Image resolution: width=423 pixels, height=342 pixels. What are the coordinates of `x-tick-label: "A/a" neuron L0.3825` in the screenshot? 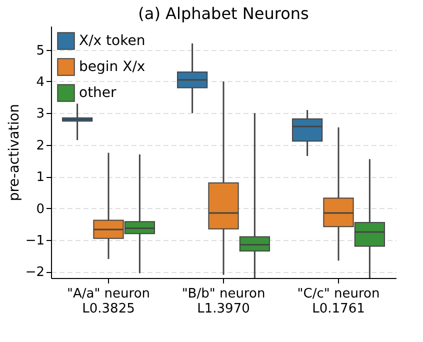 It's located at (108, 301).